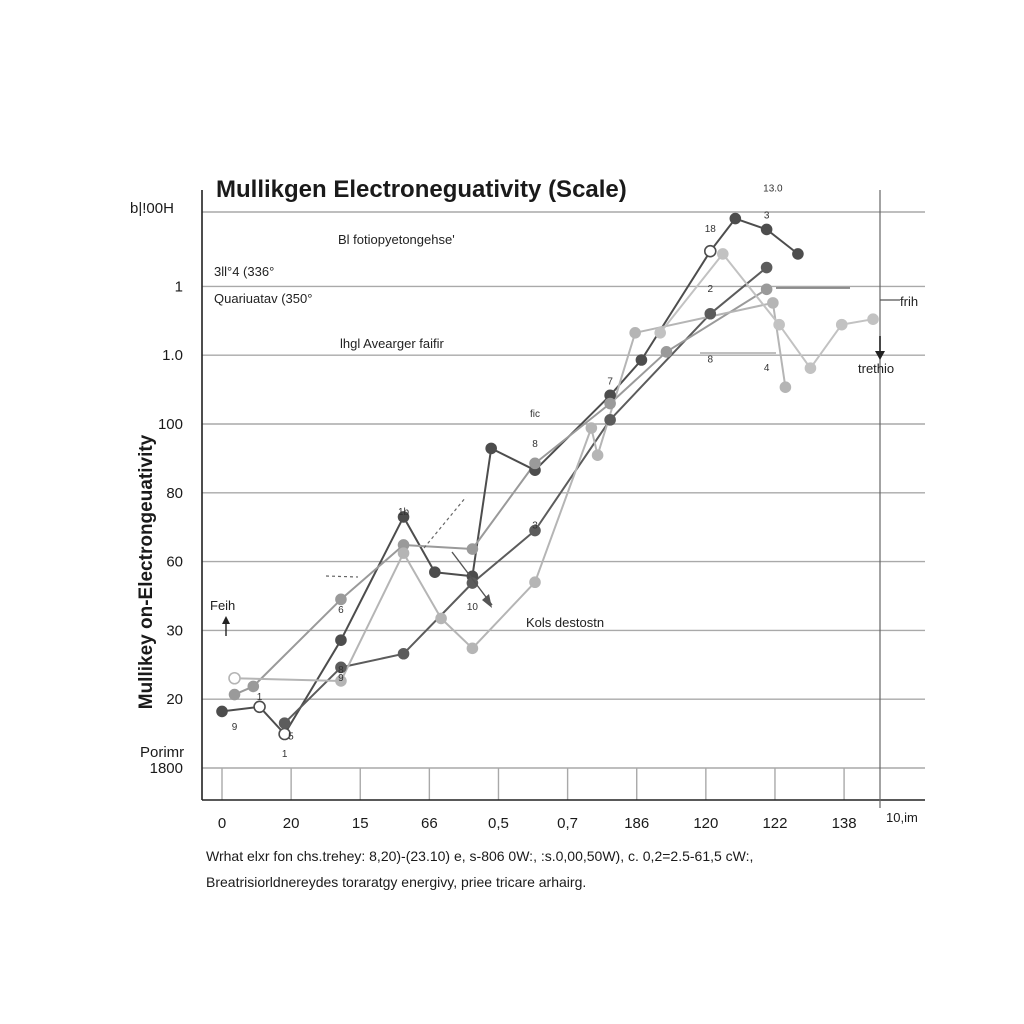 The height and width of the screenshot is (1024, 1024). Describe the element at coordinates (636, 823) in the screenshot. I see `x-tick-label: 186` at that location.